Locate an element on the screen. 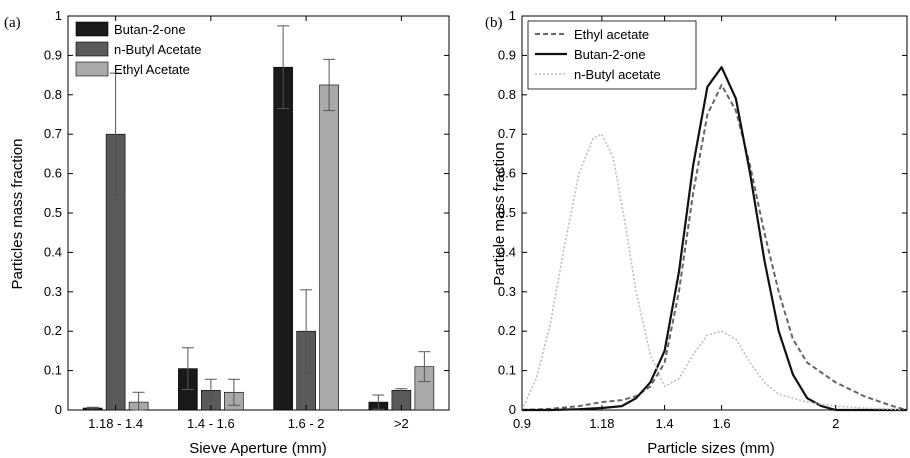 Image resolution: width=910 pixels, height=458 pixels. panel-b-ytick-label: 0 is located at coordinates (512, 409).